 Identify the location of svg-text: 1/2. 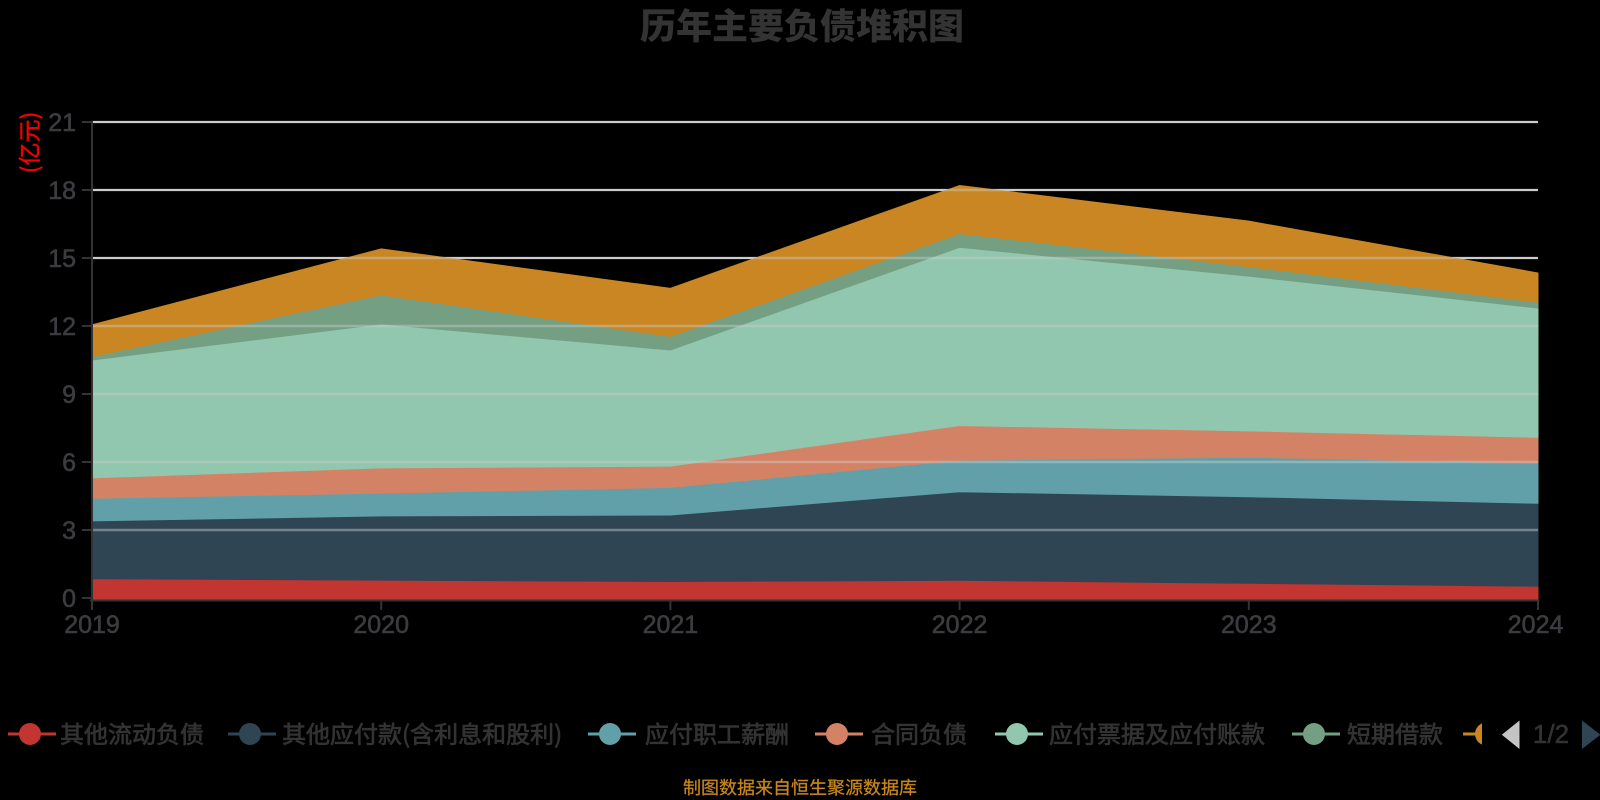
(1551, 734).